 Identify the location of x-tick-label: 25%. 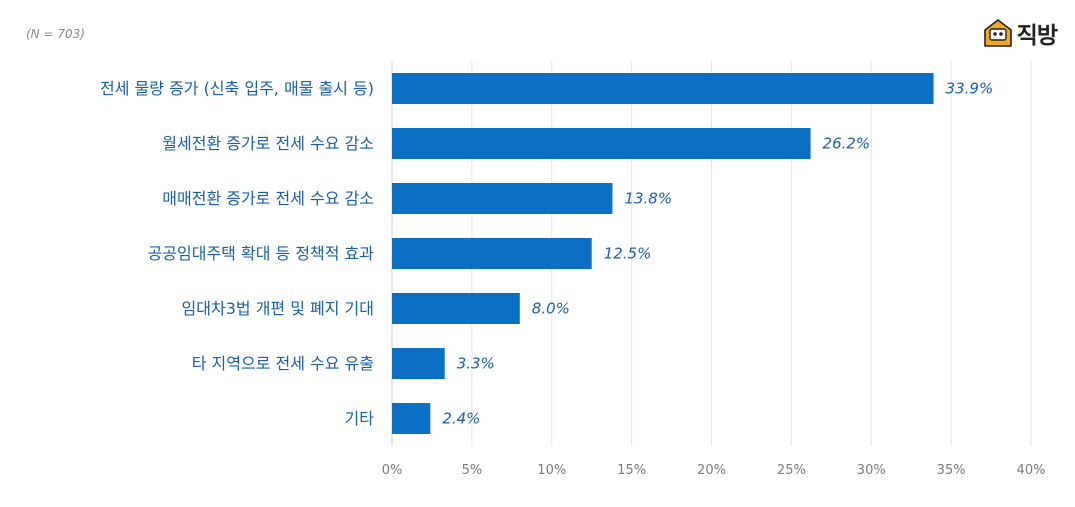
(791, 470).